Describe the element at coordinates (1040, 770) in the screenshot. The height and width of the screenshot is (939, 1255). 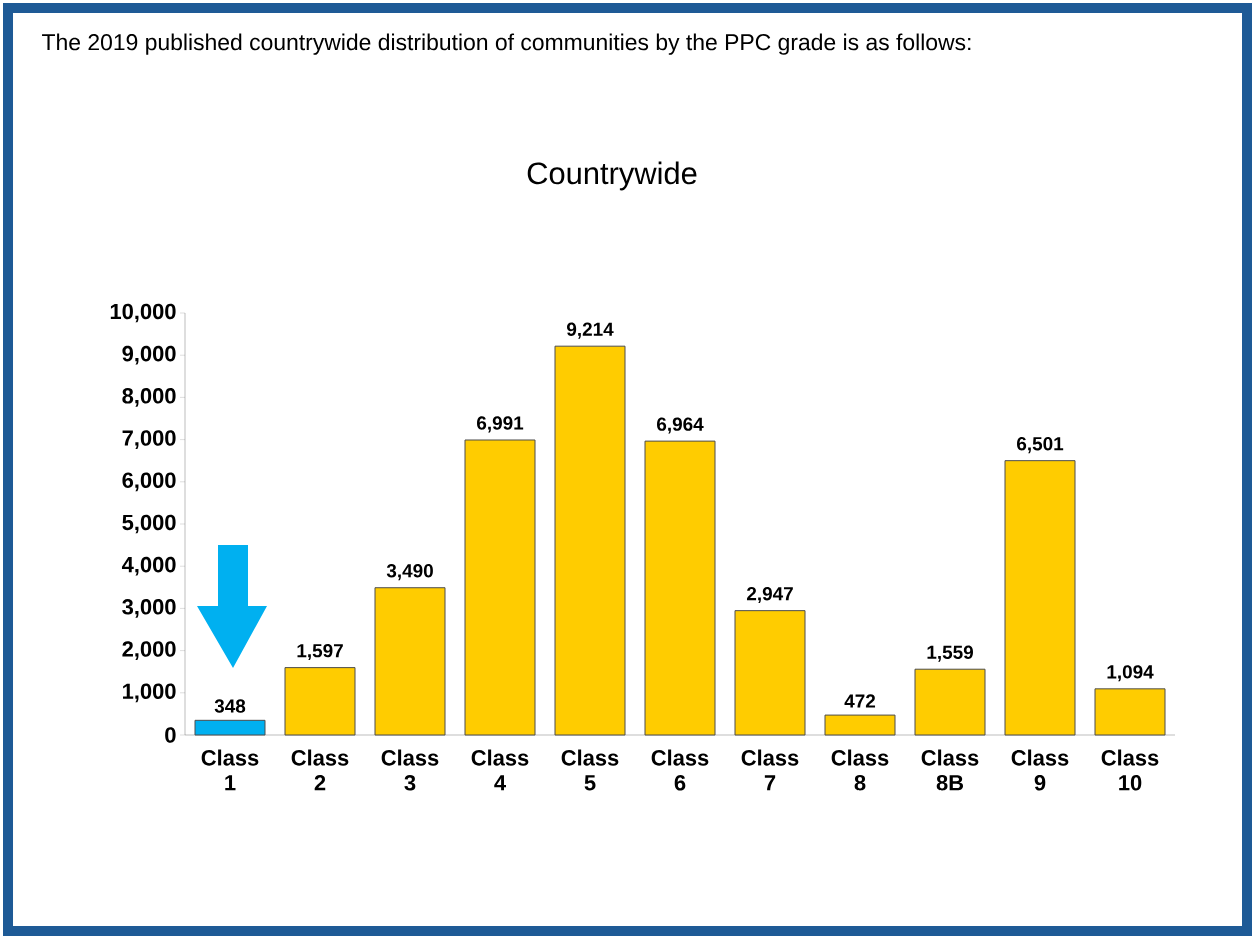
I see `x-tick-label: Class 9` at that location.